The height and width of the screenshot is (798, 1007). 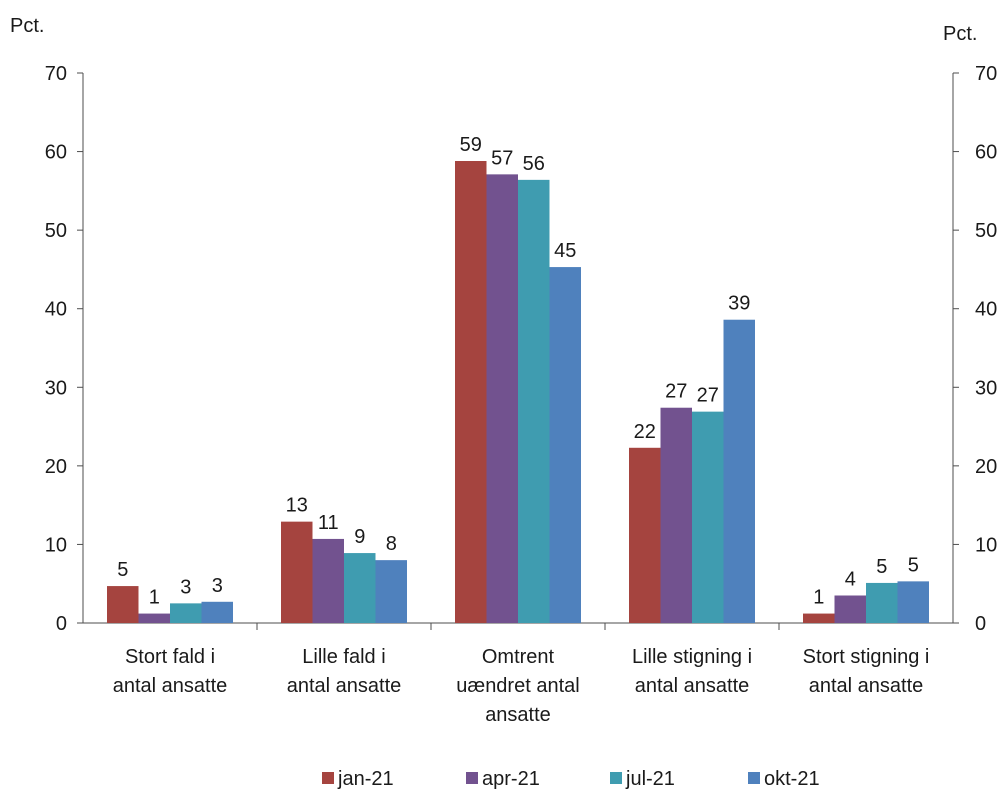 I want to click on left-tick-label: 50, so click(x=56, y=231).